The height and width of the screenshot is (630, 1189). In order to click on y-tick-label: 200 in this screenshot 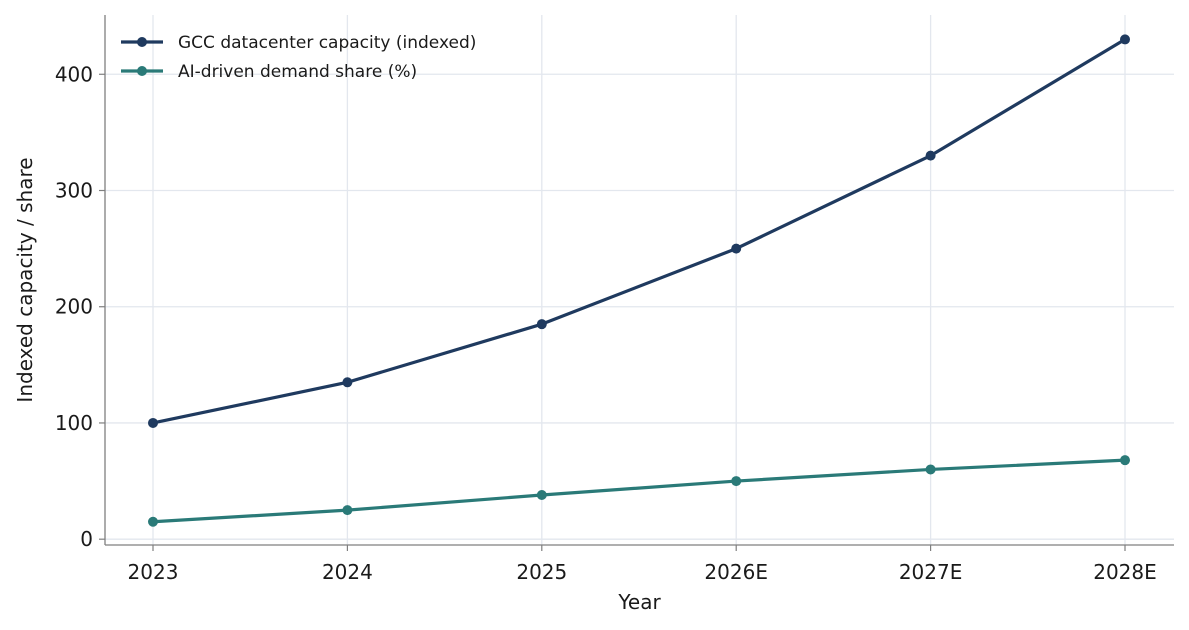, I will do `click(74, 307)`.